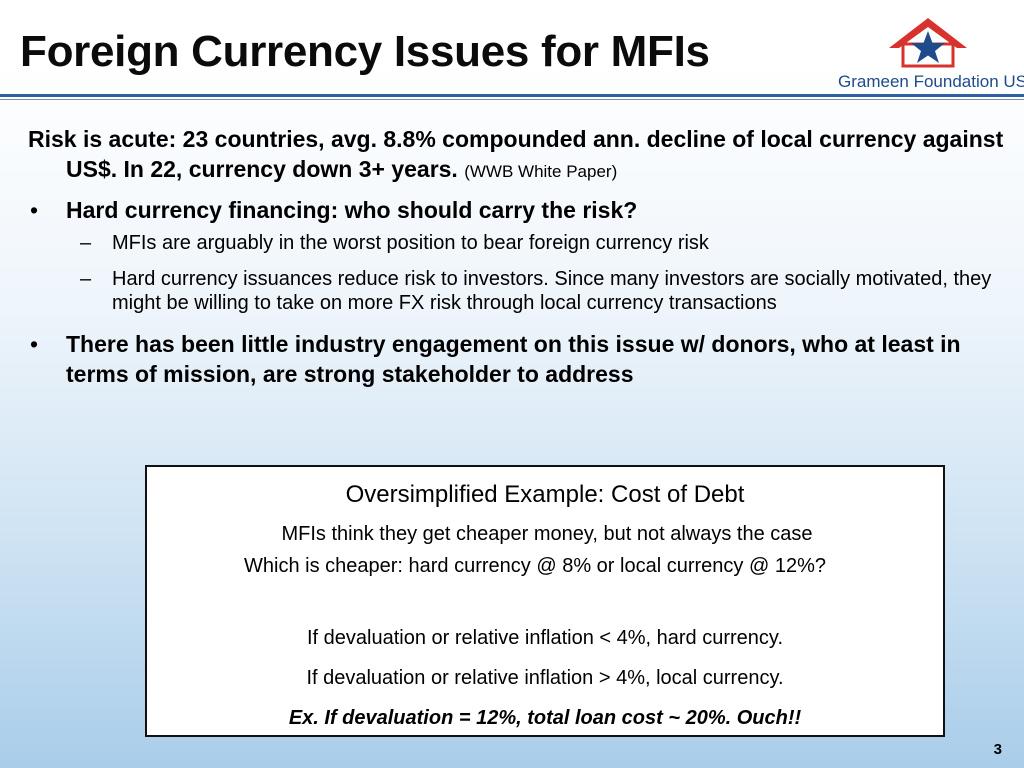 Image resolution: width=1024 pixels, height=768 pixels. Describe the element at coordinates (931, 81) in the screenshot. I see `logo-text: Grameen Foundation USA` at that location.